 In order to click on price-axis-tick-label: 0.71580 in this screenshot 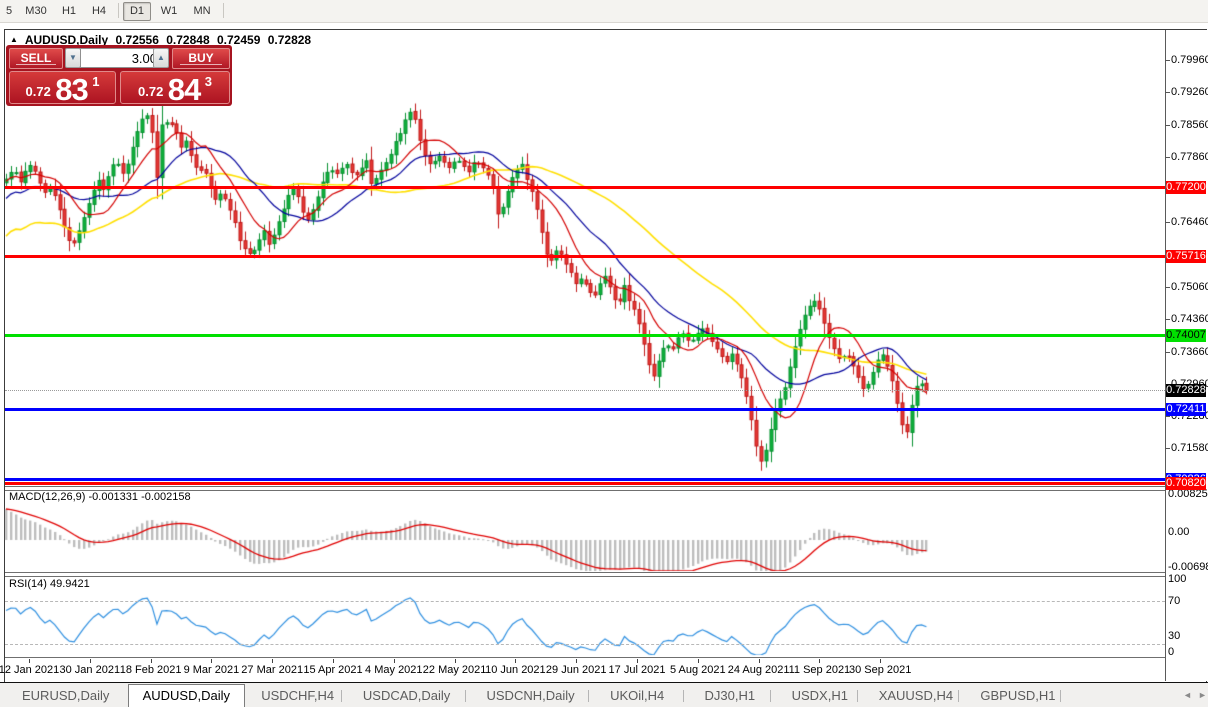, I will do `click(1189, 447)`.